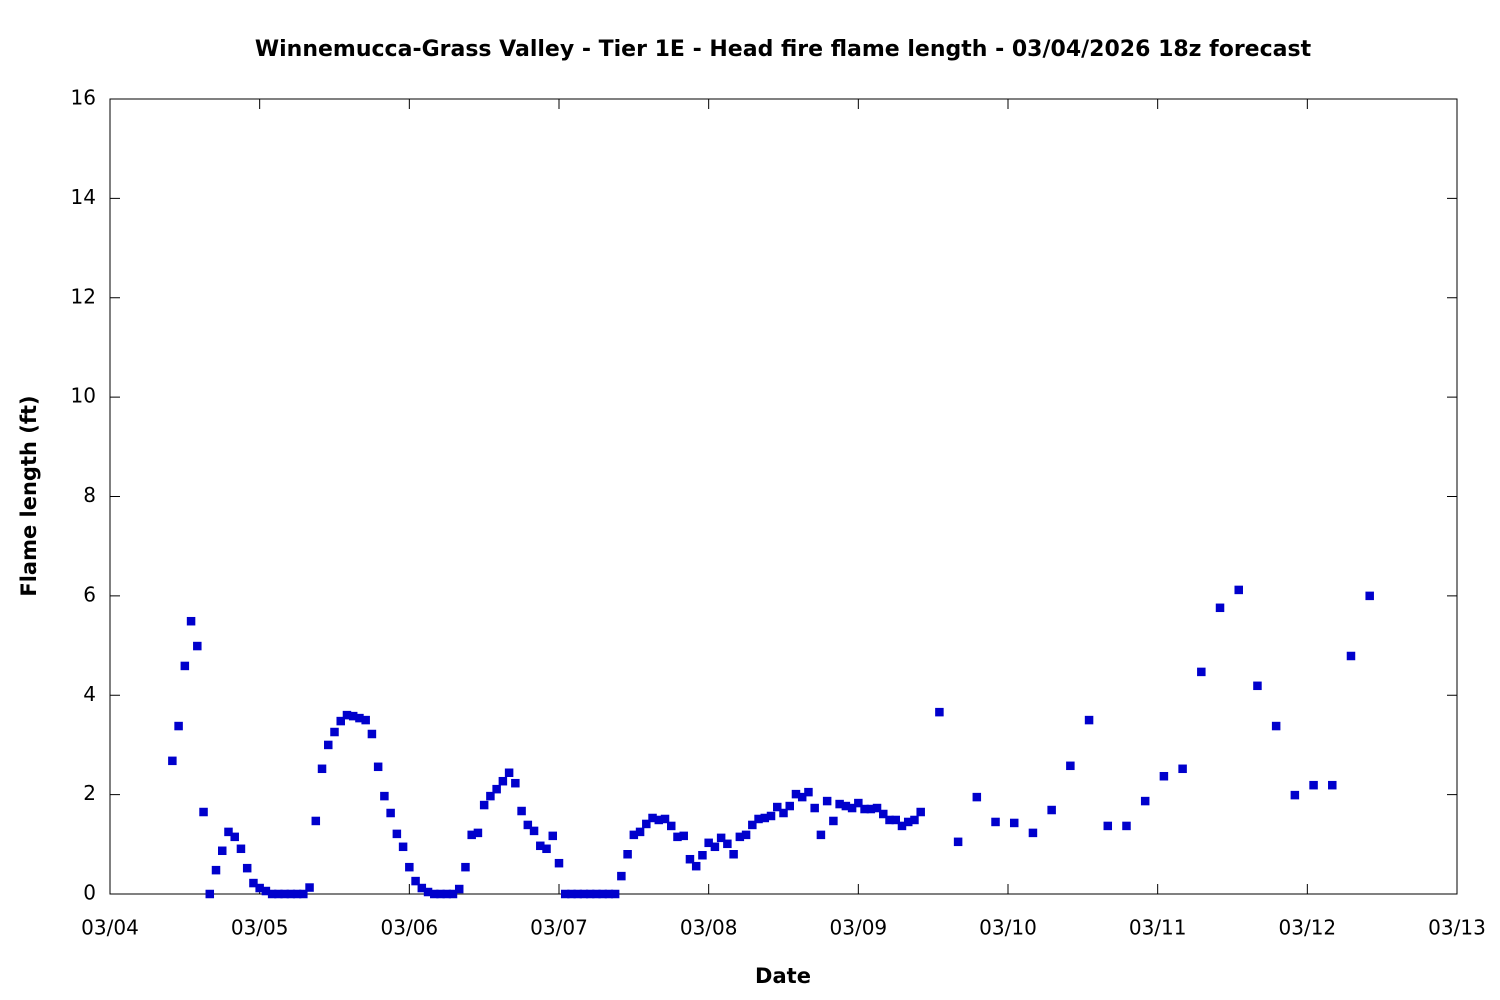  Describe the element at coordinates (83, 396) in the screenshot. I see `y-tick-label: 10` at that location.